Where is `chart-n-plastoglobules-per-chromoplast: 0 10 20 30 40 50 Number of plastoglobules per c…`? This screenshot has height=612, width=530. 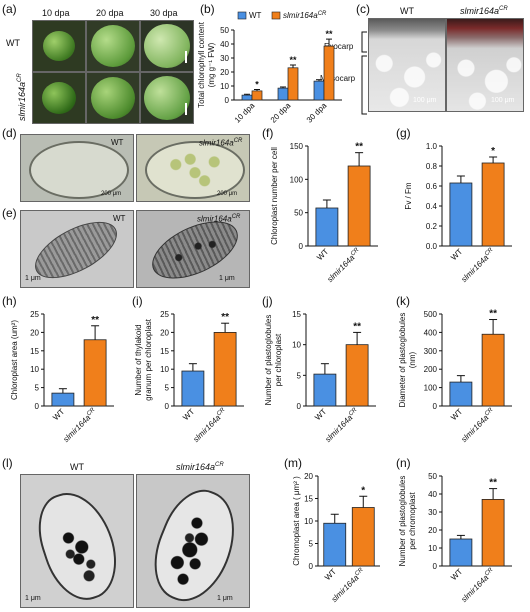
chart-n-plastoglobules-per-chromoplast: 0 10 20 30 40 50 Number of plastoglobules per c… is located at coordinates (455, 538).